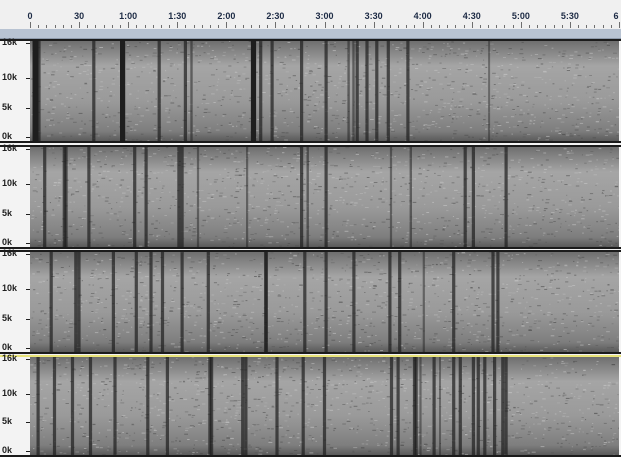 The height and width of the screenshot is (457, 621). I want to click on ruler-label: 5:00, so click(520, 16).